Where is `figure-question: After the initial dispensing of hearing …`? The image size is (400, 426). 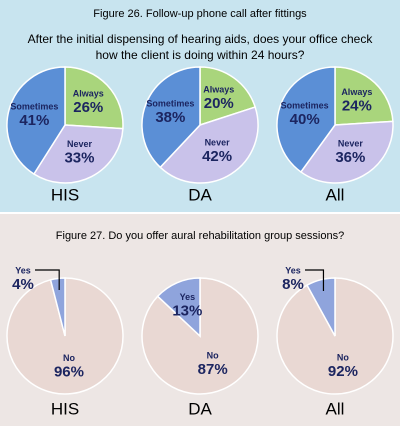
figure-question: After the initial dispensing of hearing … is located at coordinates (201, 39).